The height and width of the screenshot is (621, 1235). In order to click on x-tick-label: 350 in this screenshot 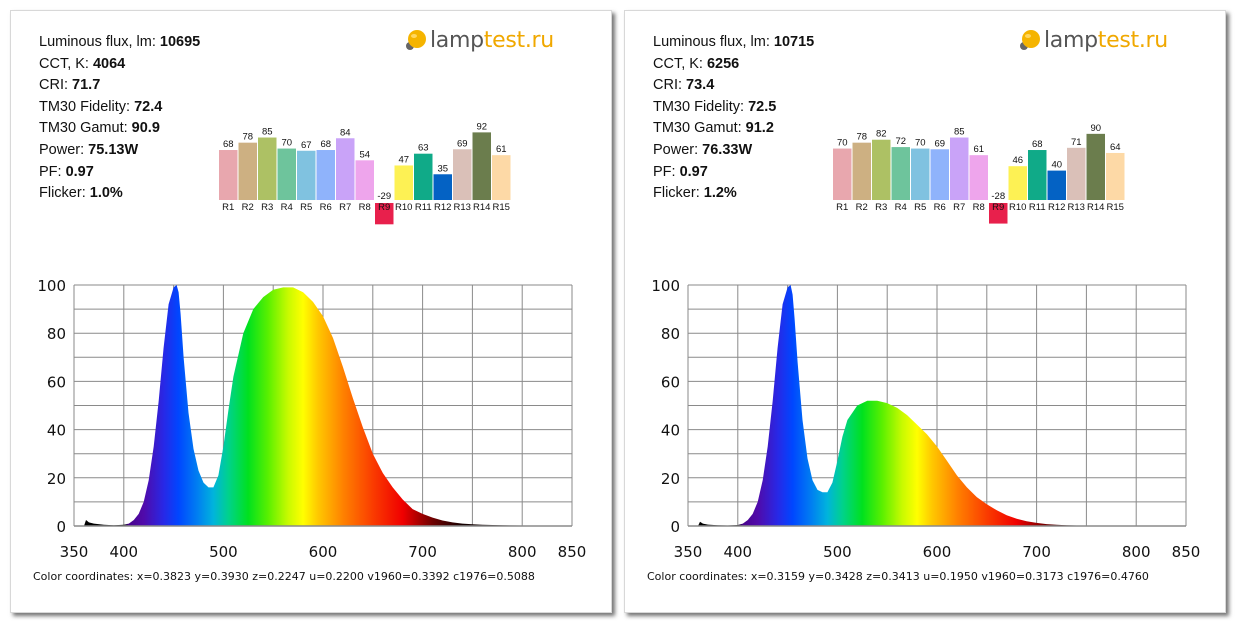, I will do `click(74, 552)`.